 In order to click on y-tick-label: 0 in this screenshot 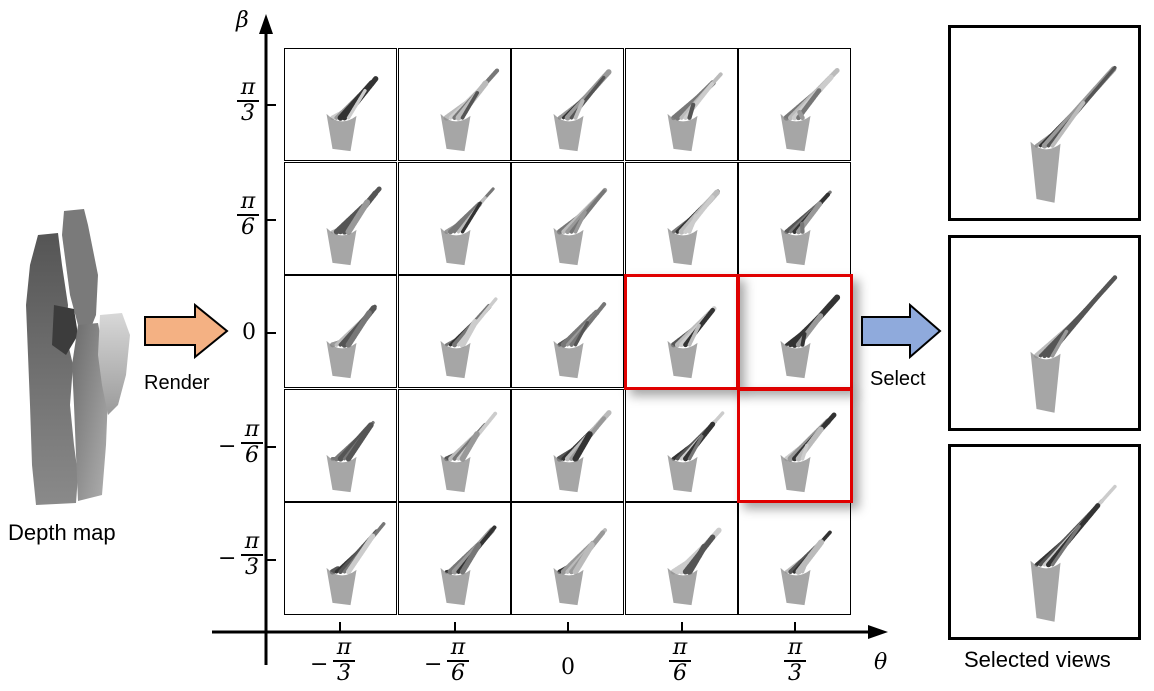, I will do `click(249, 332)`.